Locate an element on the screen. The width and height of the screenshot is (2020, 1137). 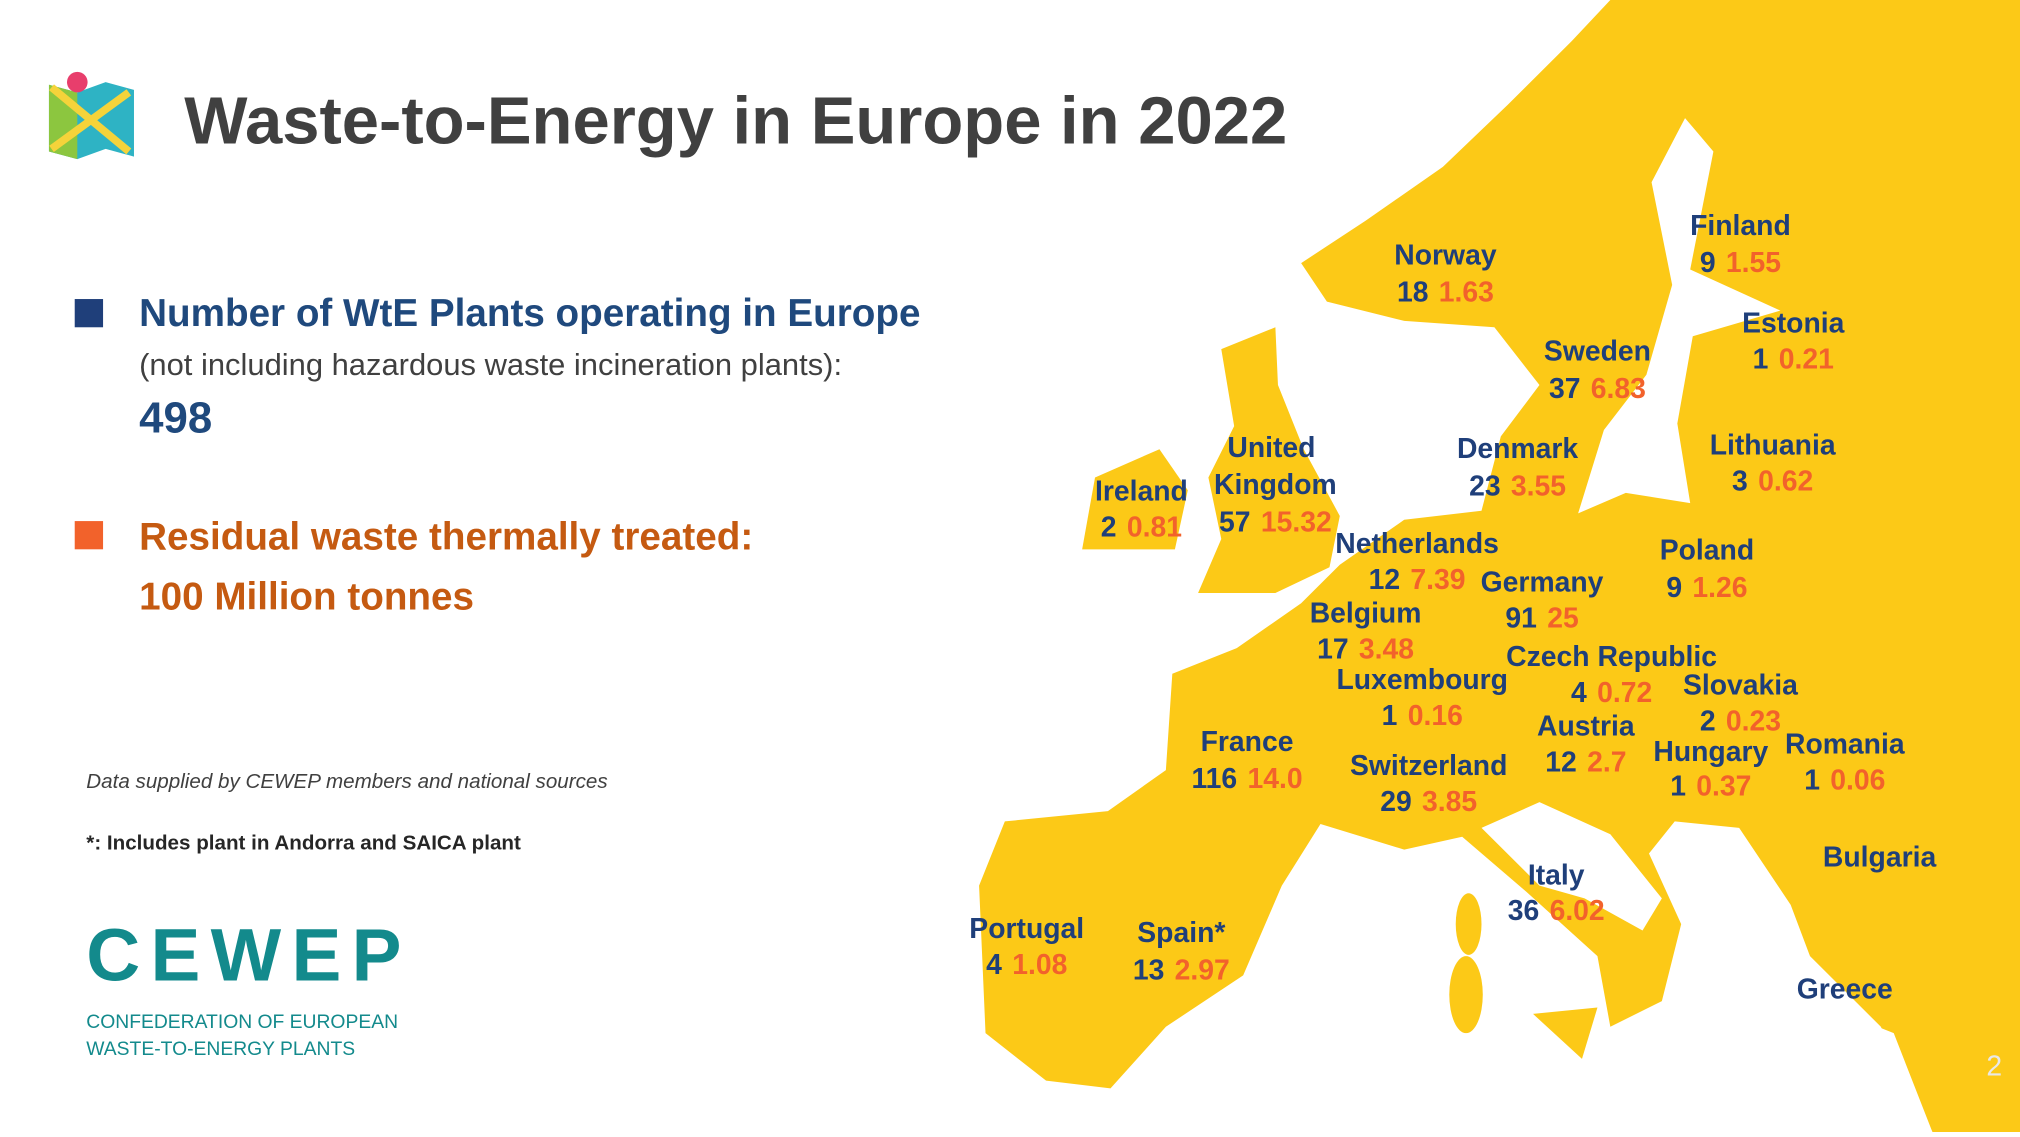
country-name: Austria is located at coordinates (1586, 725).